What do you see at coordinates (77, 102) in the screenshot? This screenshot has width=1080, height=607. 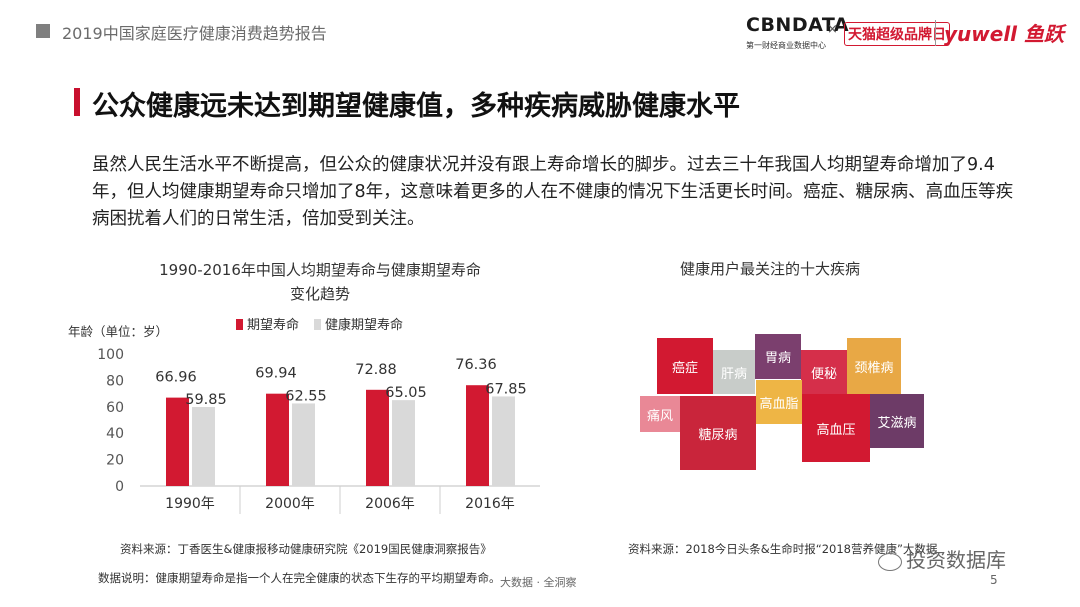 I see `title-accent-bar` at bounding box center [77, 102].